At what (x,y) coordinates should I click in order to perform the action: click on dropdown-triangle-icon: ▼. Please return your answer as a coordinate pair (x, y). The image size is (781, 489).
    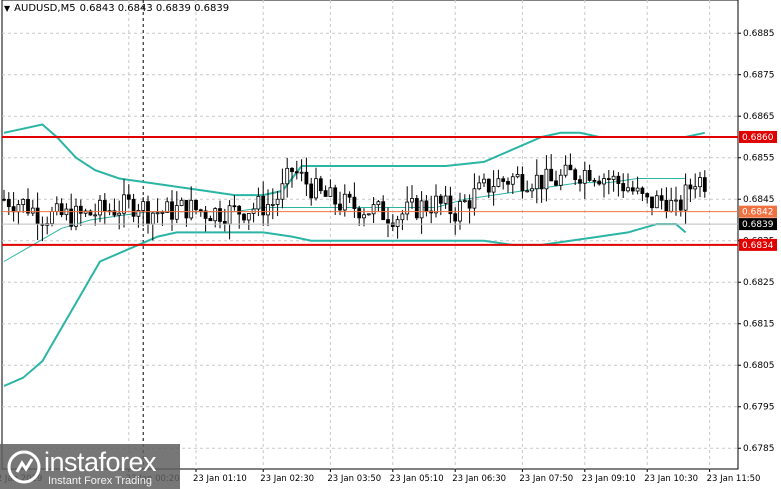
    Looking at the image, I should click on (7, 8).